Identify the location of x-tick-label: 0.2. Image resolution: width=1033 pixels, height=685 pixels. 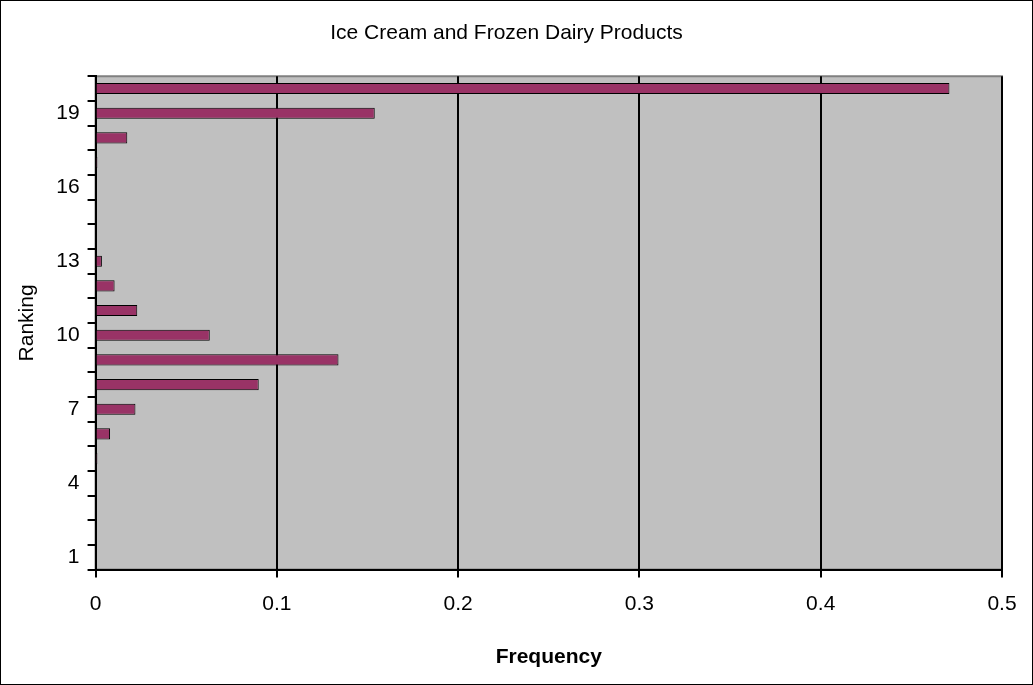
(458, 602).